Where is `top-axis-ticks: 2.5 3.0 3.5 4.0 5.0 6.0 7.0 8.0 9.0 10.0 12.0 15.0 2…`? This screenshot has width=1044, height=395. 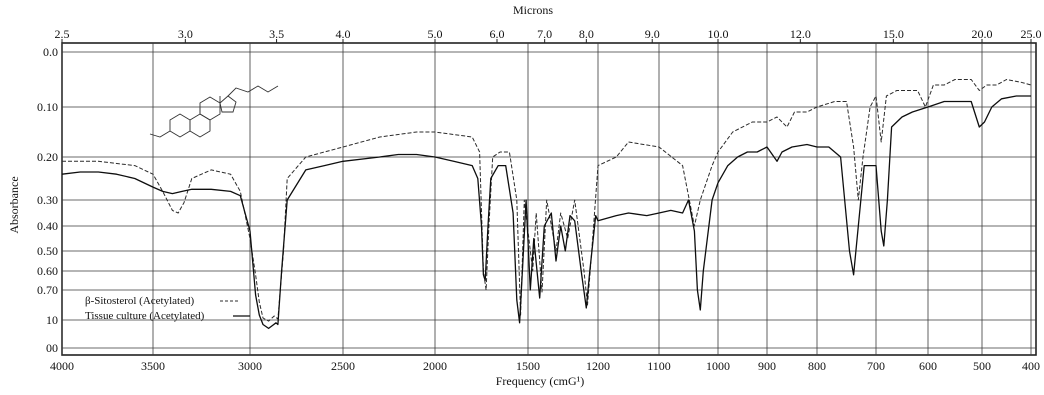
top-axis-ticks: 2.5 3.0 3.5 4.0 5.0 6.0 7.0 8.0 9.0 10.0 12.0 15.0 2… is located at coordinates (548, 35).